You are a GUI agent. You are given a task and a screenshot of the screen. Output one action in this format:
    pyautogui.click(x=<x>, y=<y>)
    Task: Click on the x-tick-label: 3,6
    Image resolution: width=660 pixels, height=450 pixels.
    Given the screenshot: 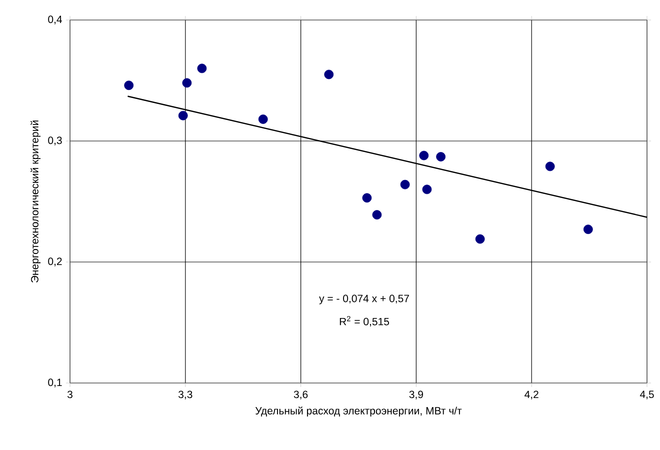 What is the action you would take?
    pyautogui.click(x=301, y=395)
    